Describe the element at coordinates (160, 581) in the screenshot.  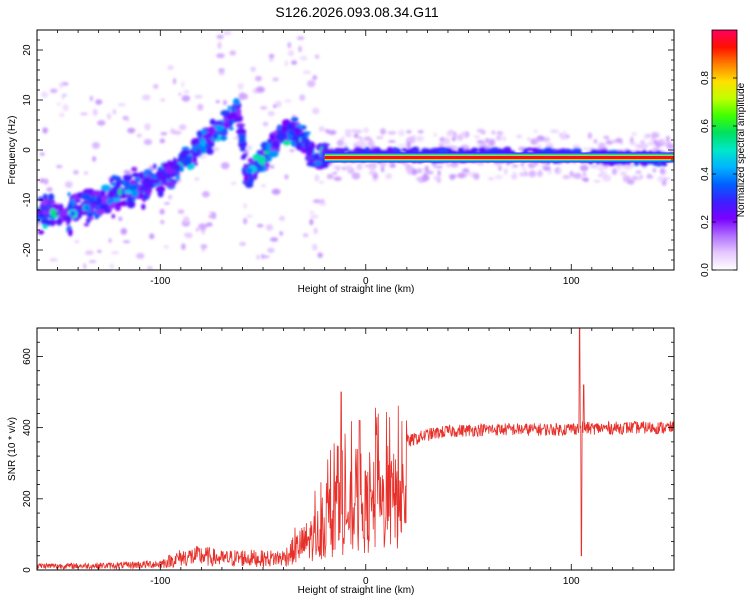
I see `snr-x-tick-label: -100` at that location.